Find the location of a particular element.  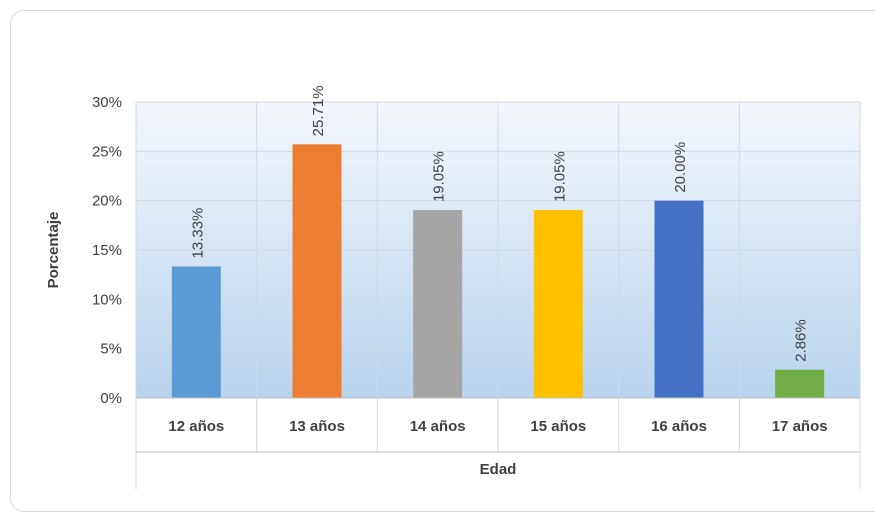

x-tick-label: 17 años is located at coordinates (800, 426).